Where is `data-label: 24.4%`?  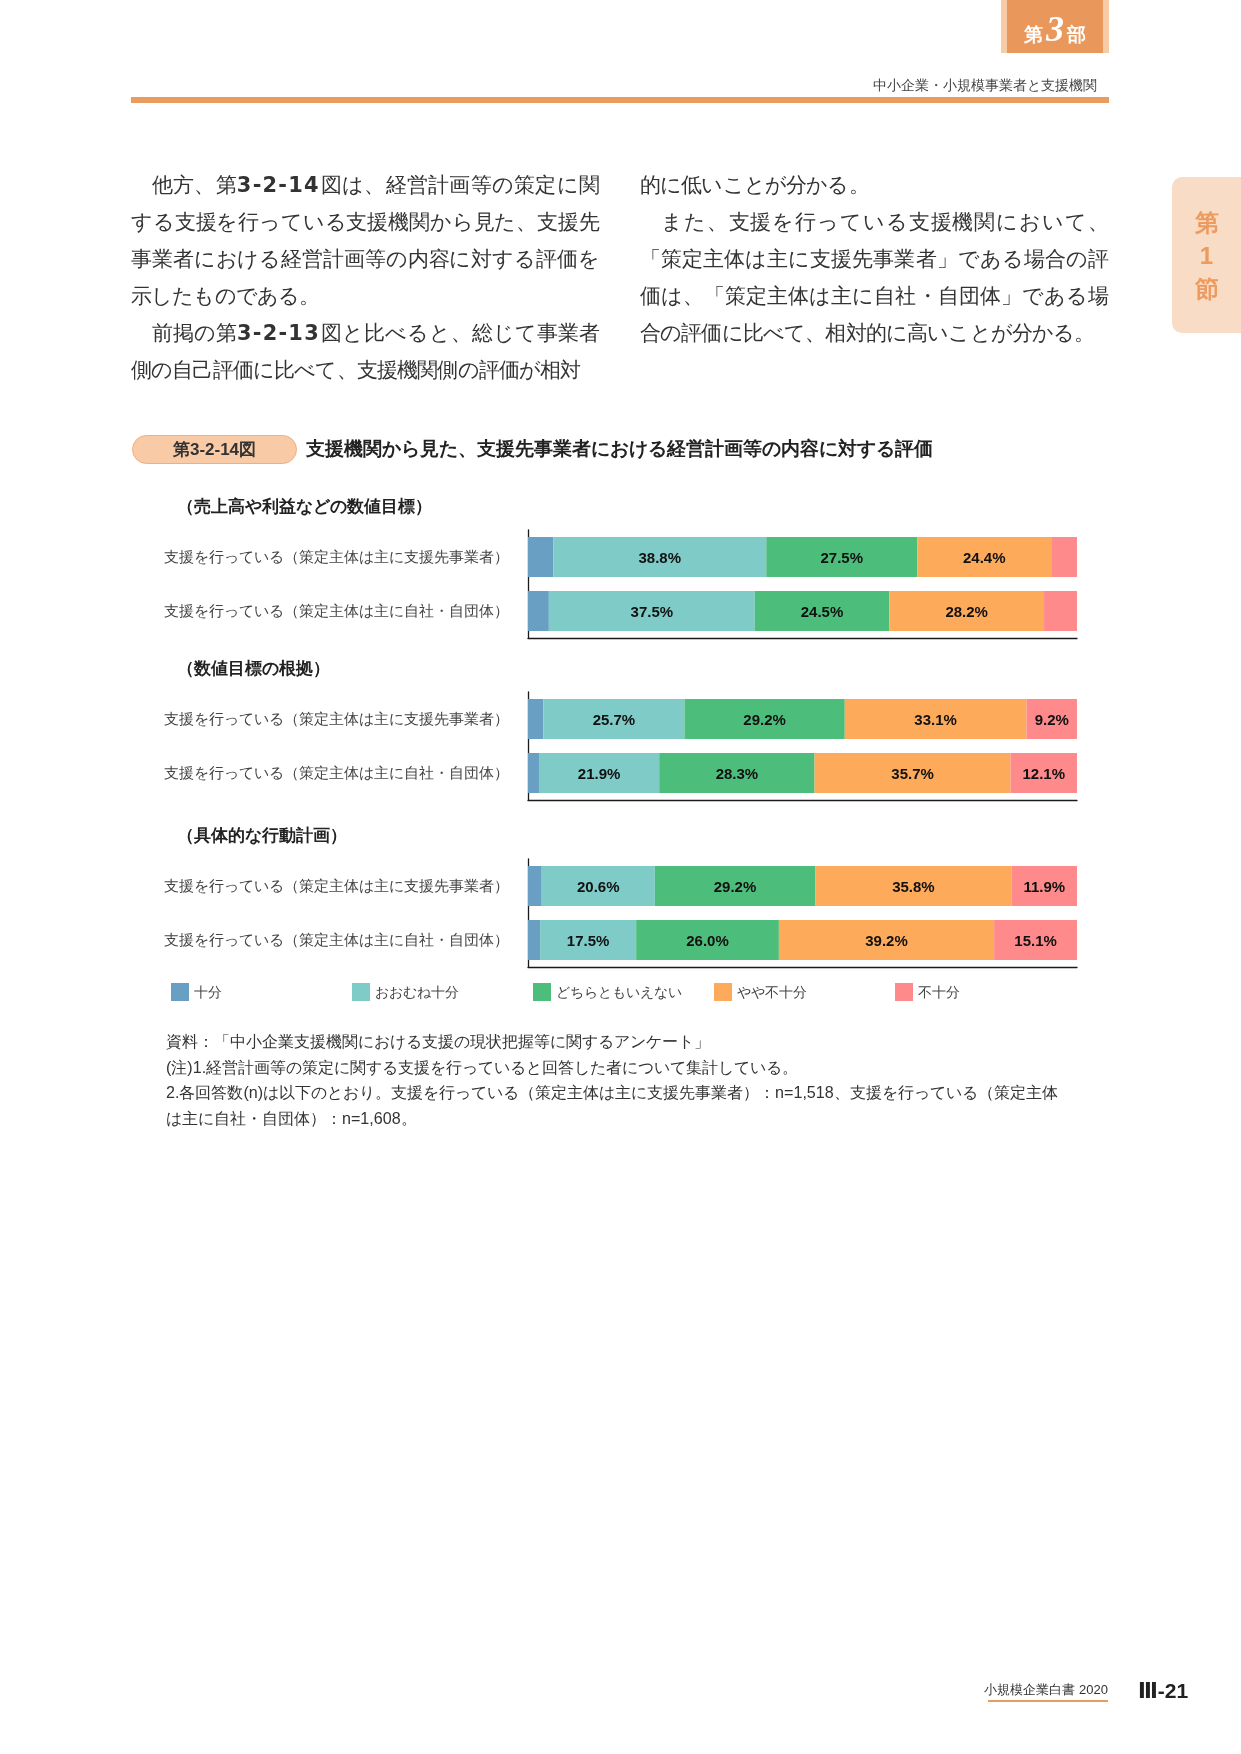 data-label: 24.4% is located at coordinates (984, 557).